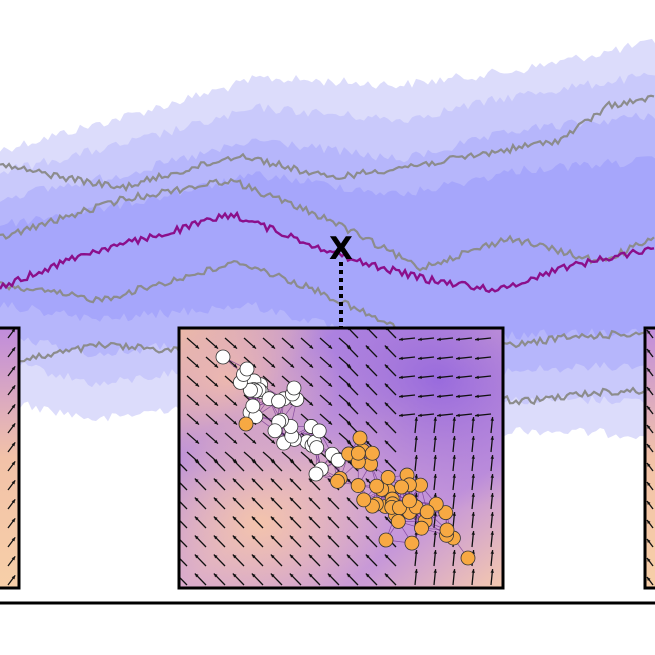  What do you see at coordinates (10, 458) in the screenshot?
I see `left-panel-frame` at bounding box center [10, 458].